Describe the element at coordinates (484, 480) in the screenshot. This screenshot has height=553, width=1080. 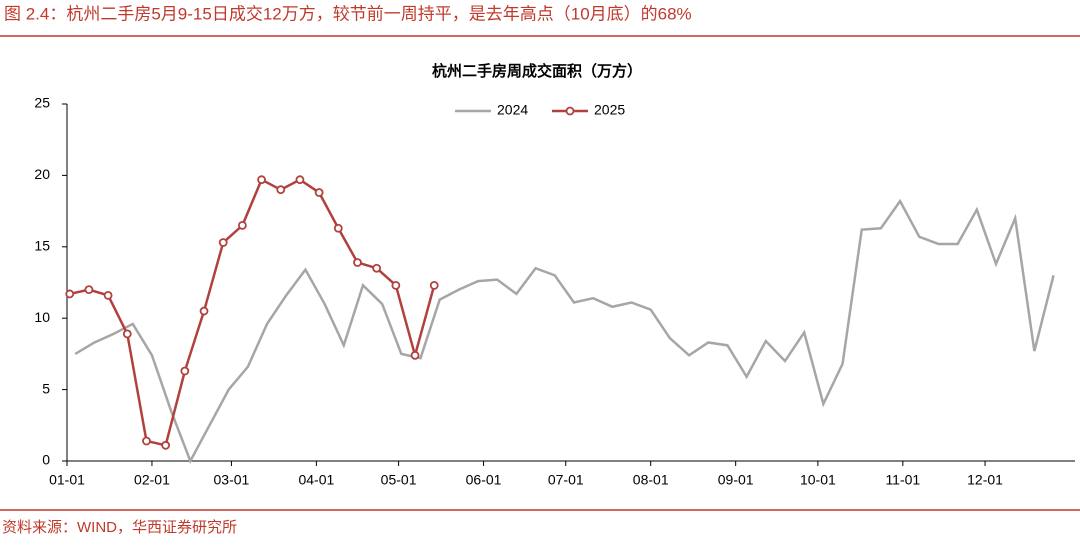
I see `x-tick-label: 06-01` at that location.